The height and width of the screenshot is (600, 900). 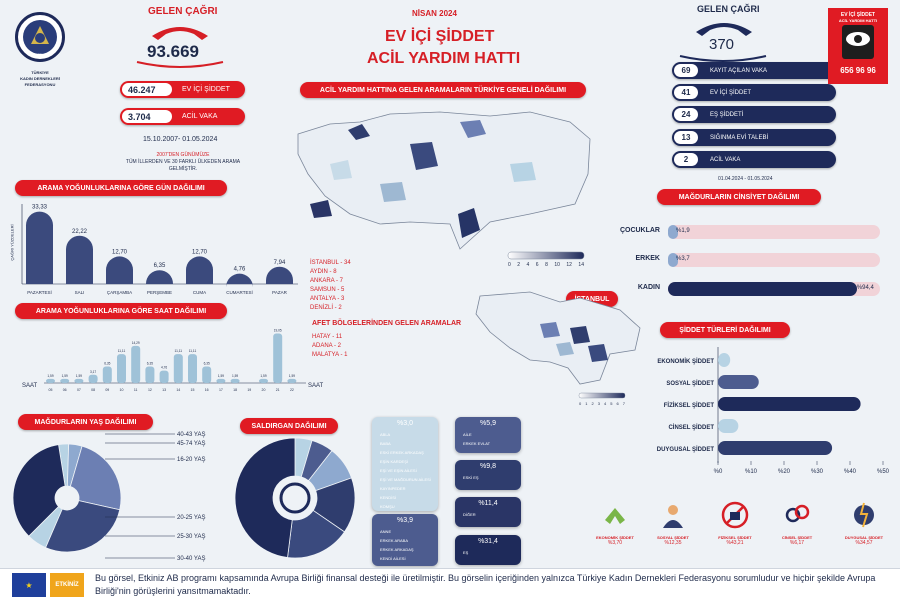 I want to click on gender-bar-label: %3,7, so click(x=683, y=259).